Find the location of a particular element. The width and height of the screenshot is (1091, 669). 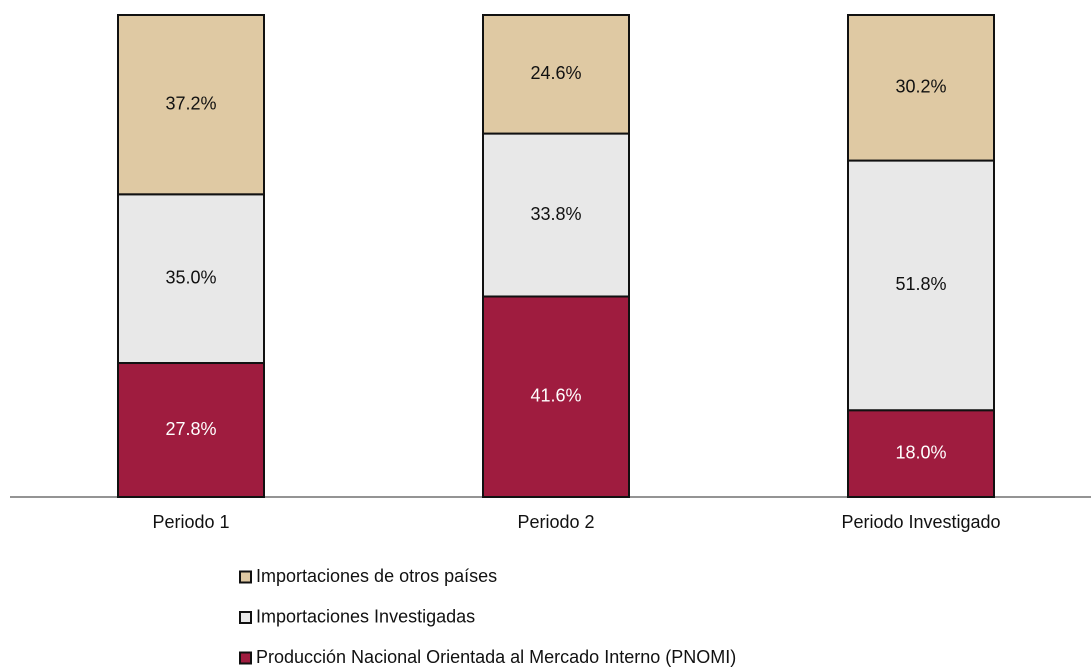

data-label: 41.6% is located at coordinates (555, 395).